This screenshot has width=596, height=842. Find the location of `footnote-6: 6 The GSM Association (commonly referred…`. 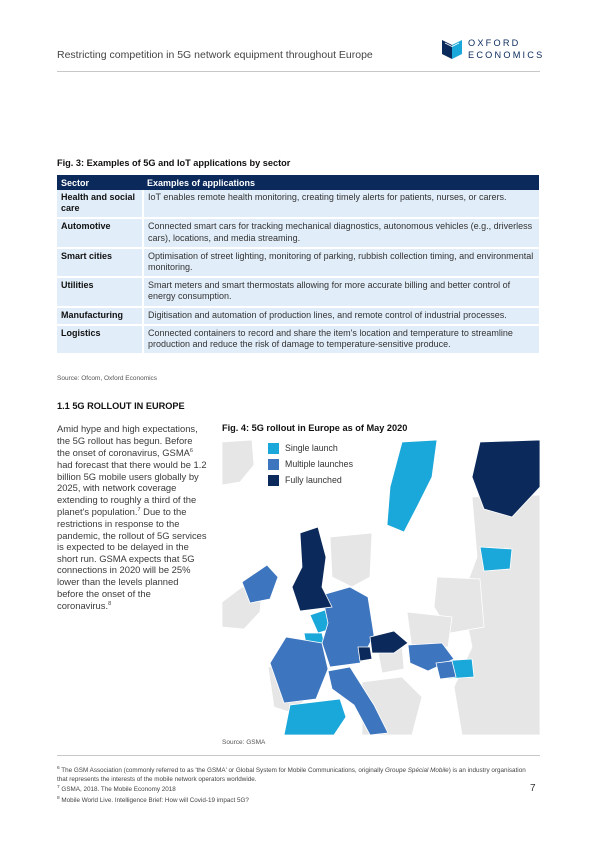

footnote-6: 6 The GSM Association (commonly referred… is located at coordinates (291, 774).